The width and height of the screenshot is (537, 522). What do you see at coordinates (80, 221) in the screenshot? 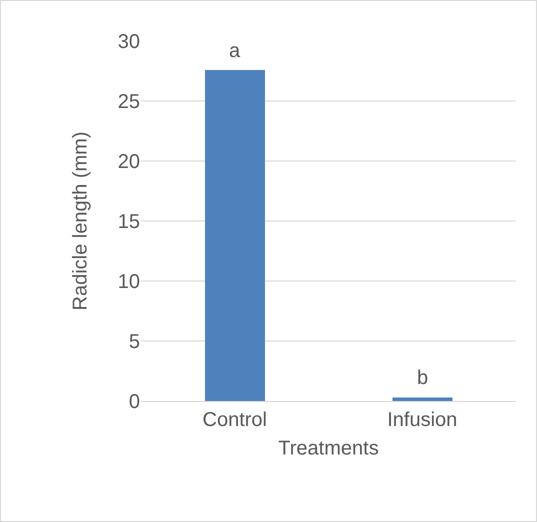
I see `y-axis-title: Radicle length (mm)` at bounding box center [80, 221].